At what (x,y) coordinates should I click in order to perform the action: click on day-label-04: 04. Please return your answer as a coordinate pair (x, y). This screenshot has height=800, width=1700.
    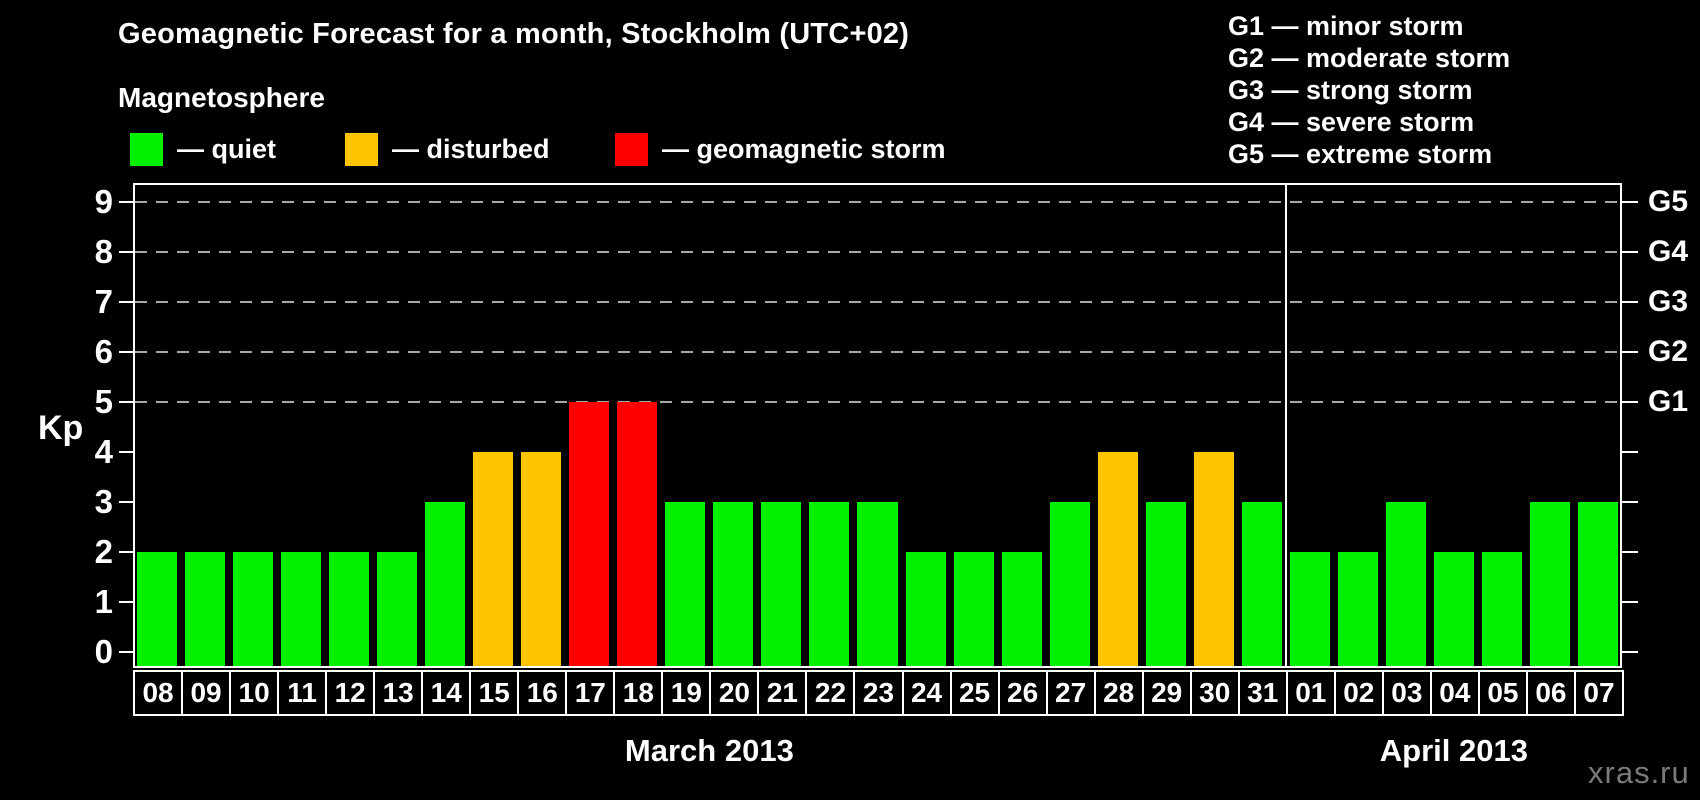
    Looking at the image, I should click on (1454, 693).